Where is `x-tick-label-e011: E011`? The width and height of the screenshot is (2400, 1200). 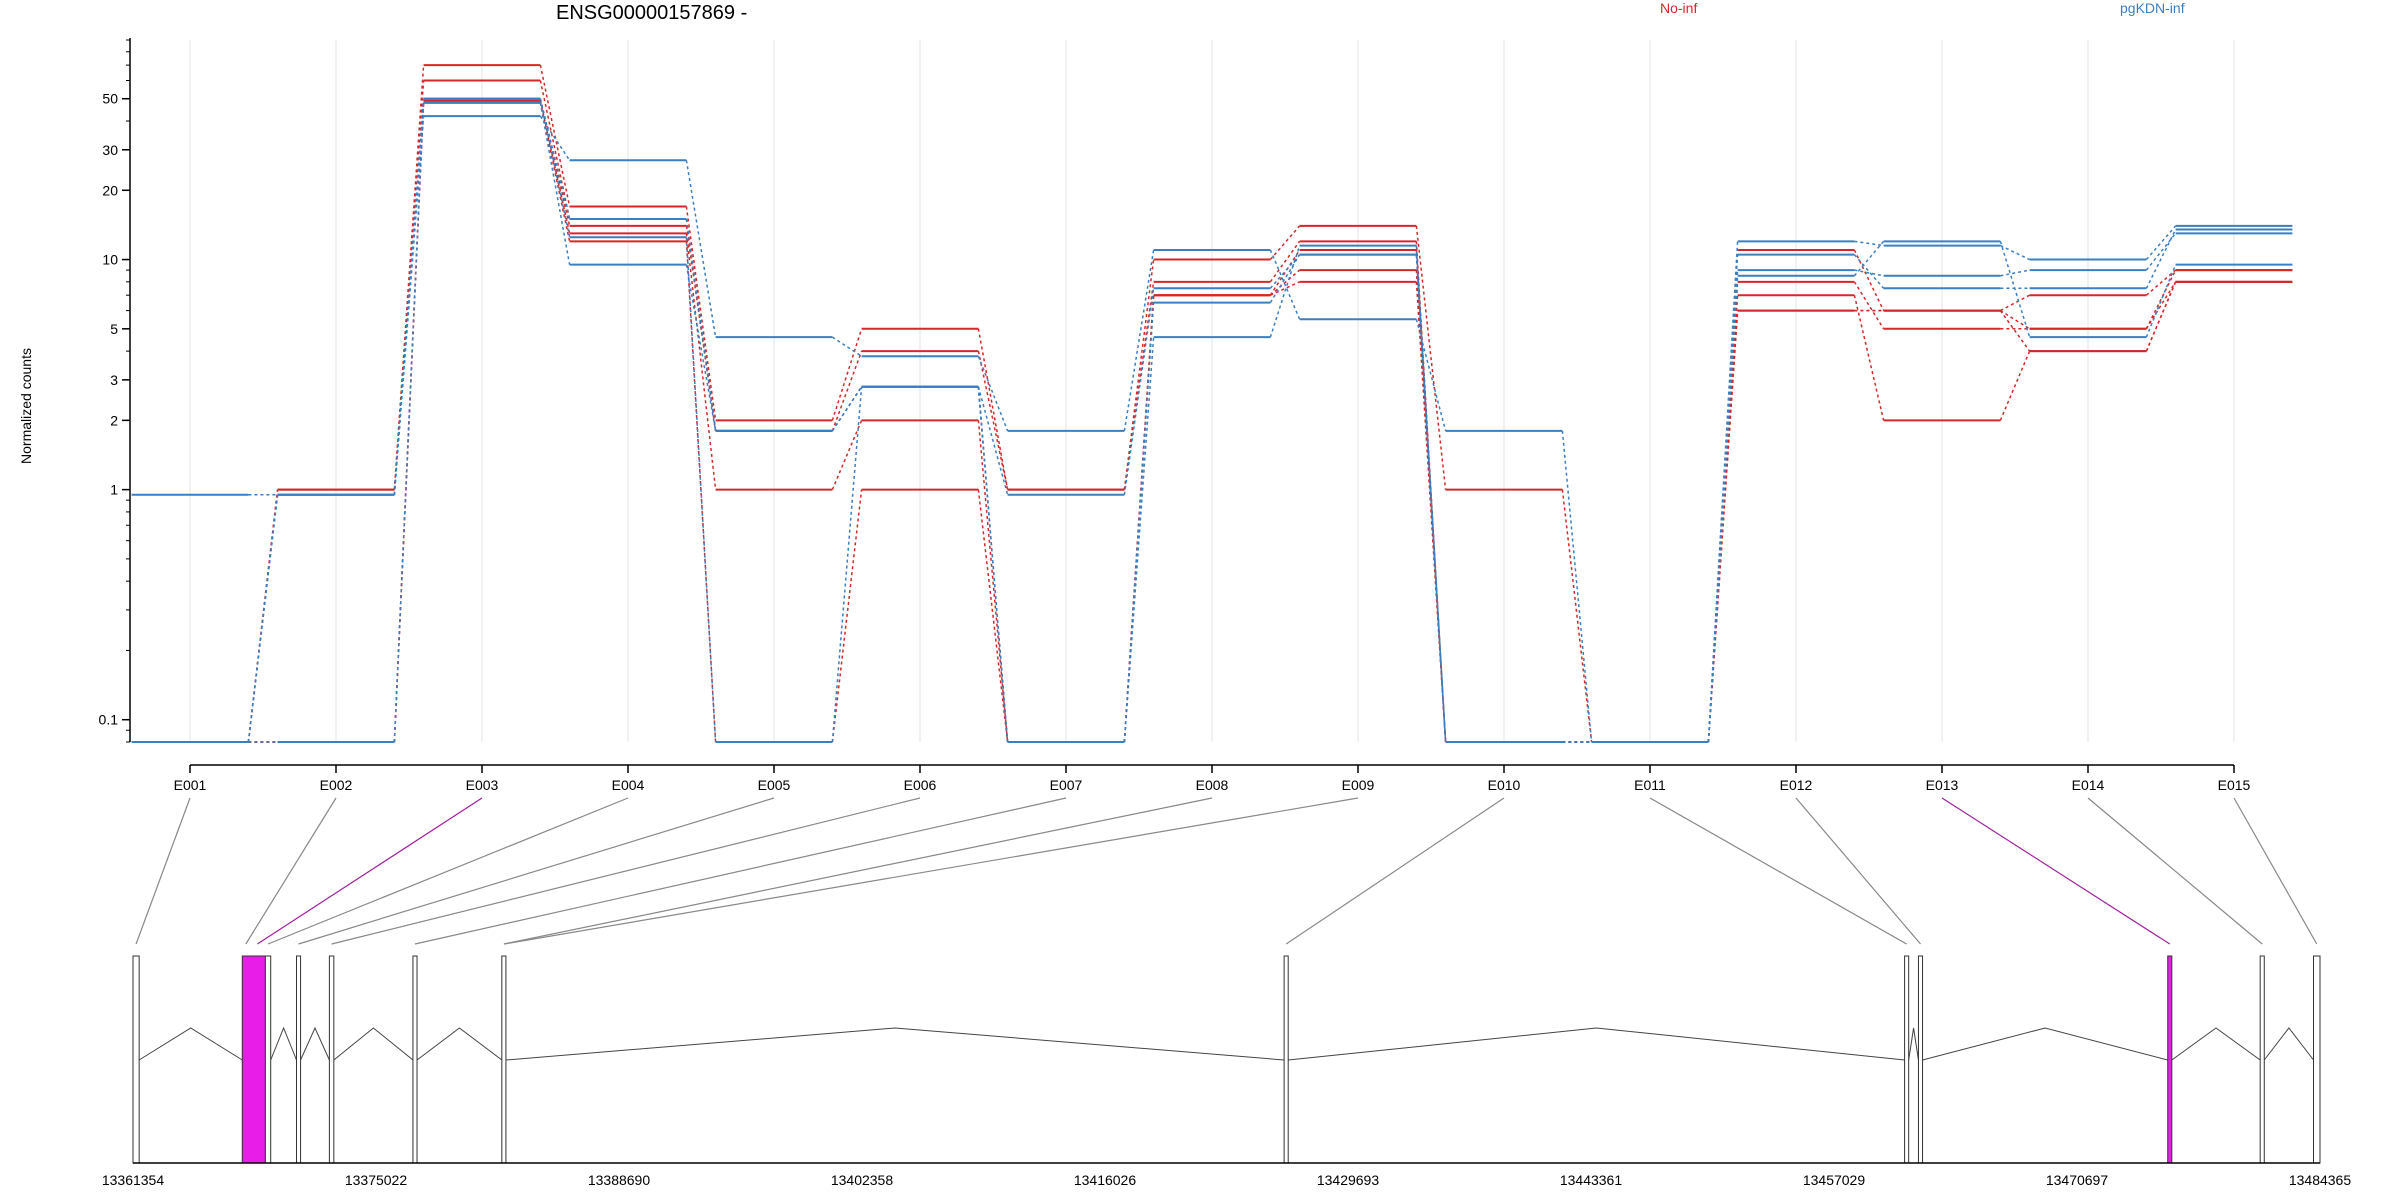 x-tick-label-e011: E011 is located at coordinates (1650, 785).